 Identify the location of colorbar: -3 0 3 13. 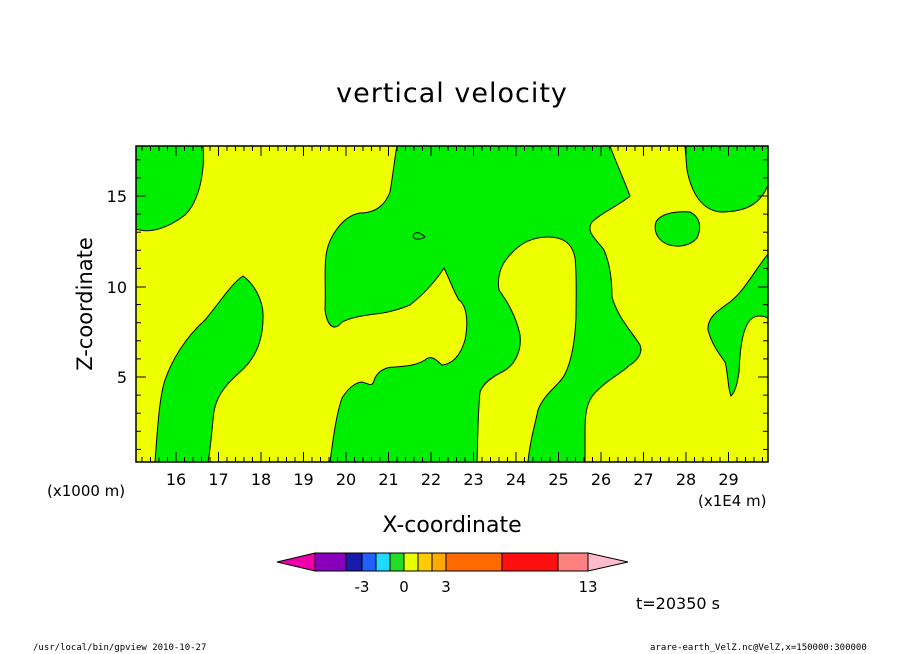
(452, 574).